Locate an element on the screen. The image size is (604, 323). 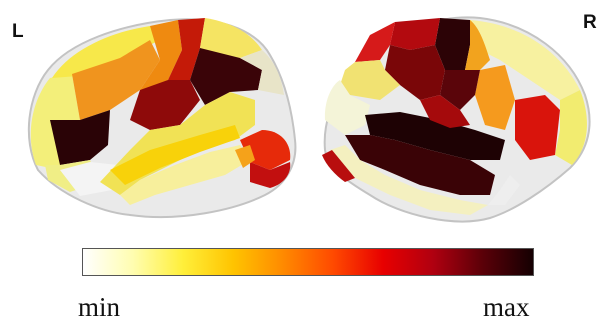
right-region-caudal-frontal is located at coordinates (477, 45).